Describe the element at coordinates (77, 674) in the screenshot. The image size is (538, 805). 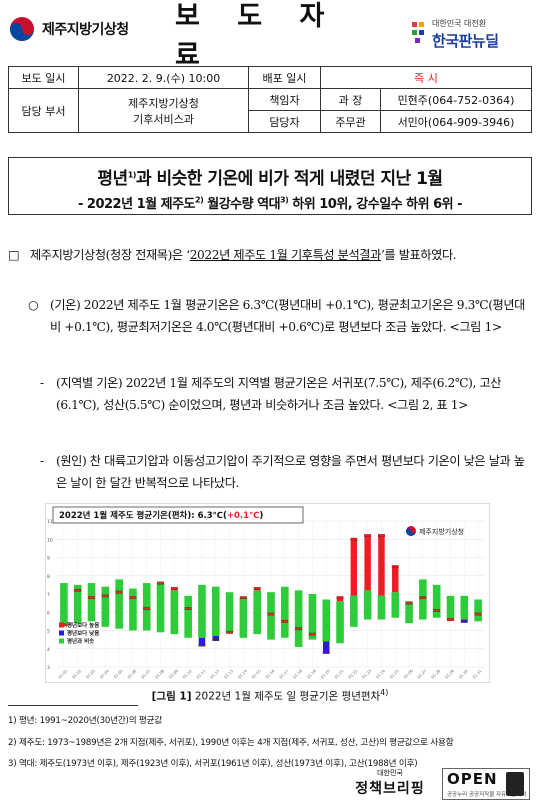
I see `x-tick-label: 01.02` at that location.